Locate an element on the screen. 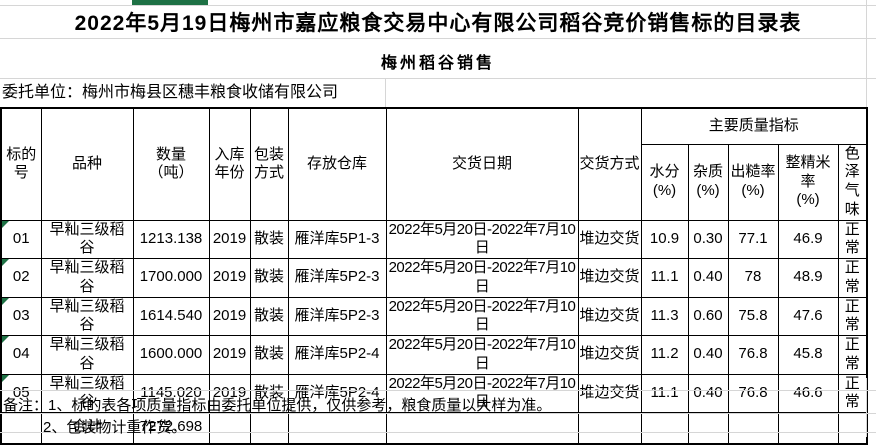 This screenshot has height=445, width=876. bid-number-cell: 04 is located at coordinates (21, 355).